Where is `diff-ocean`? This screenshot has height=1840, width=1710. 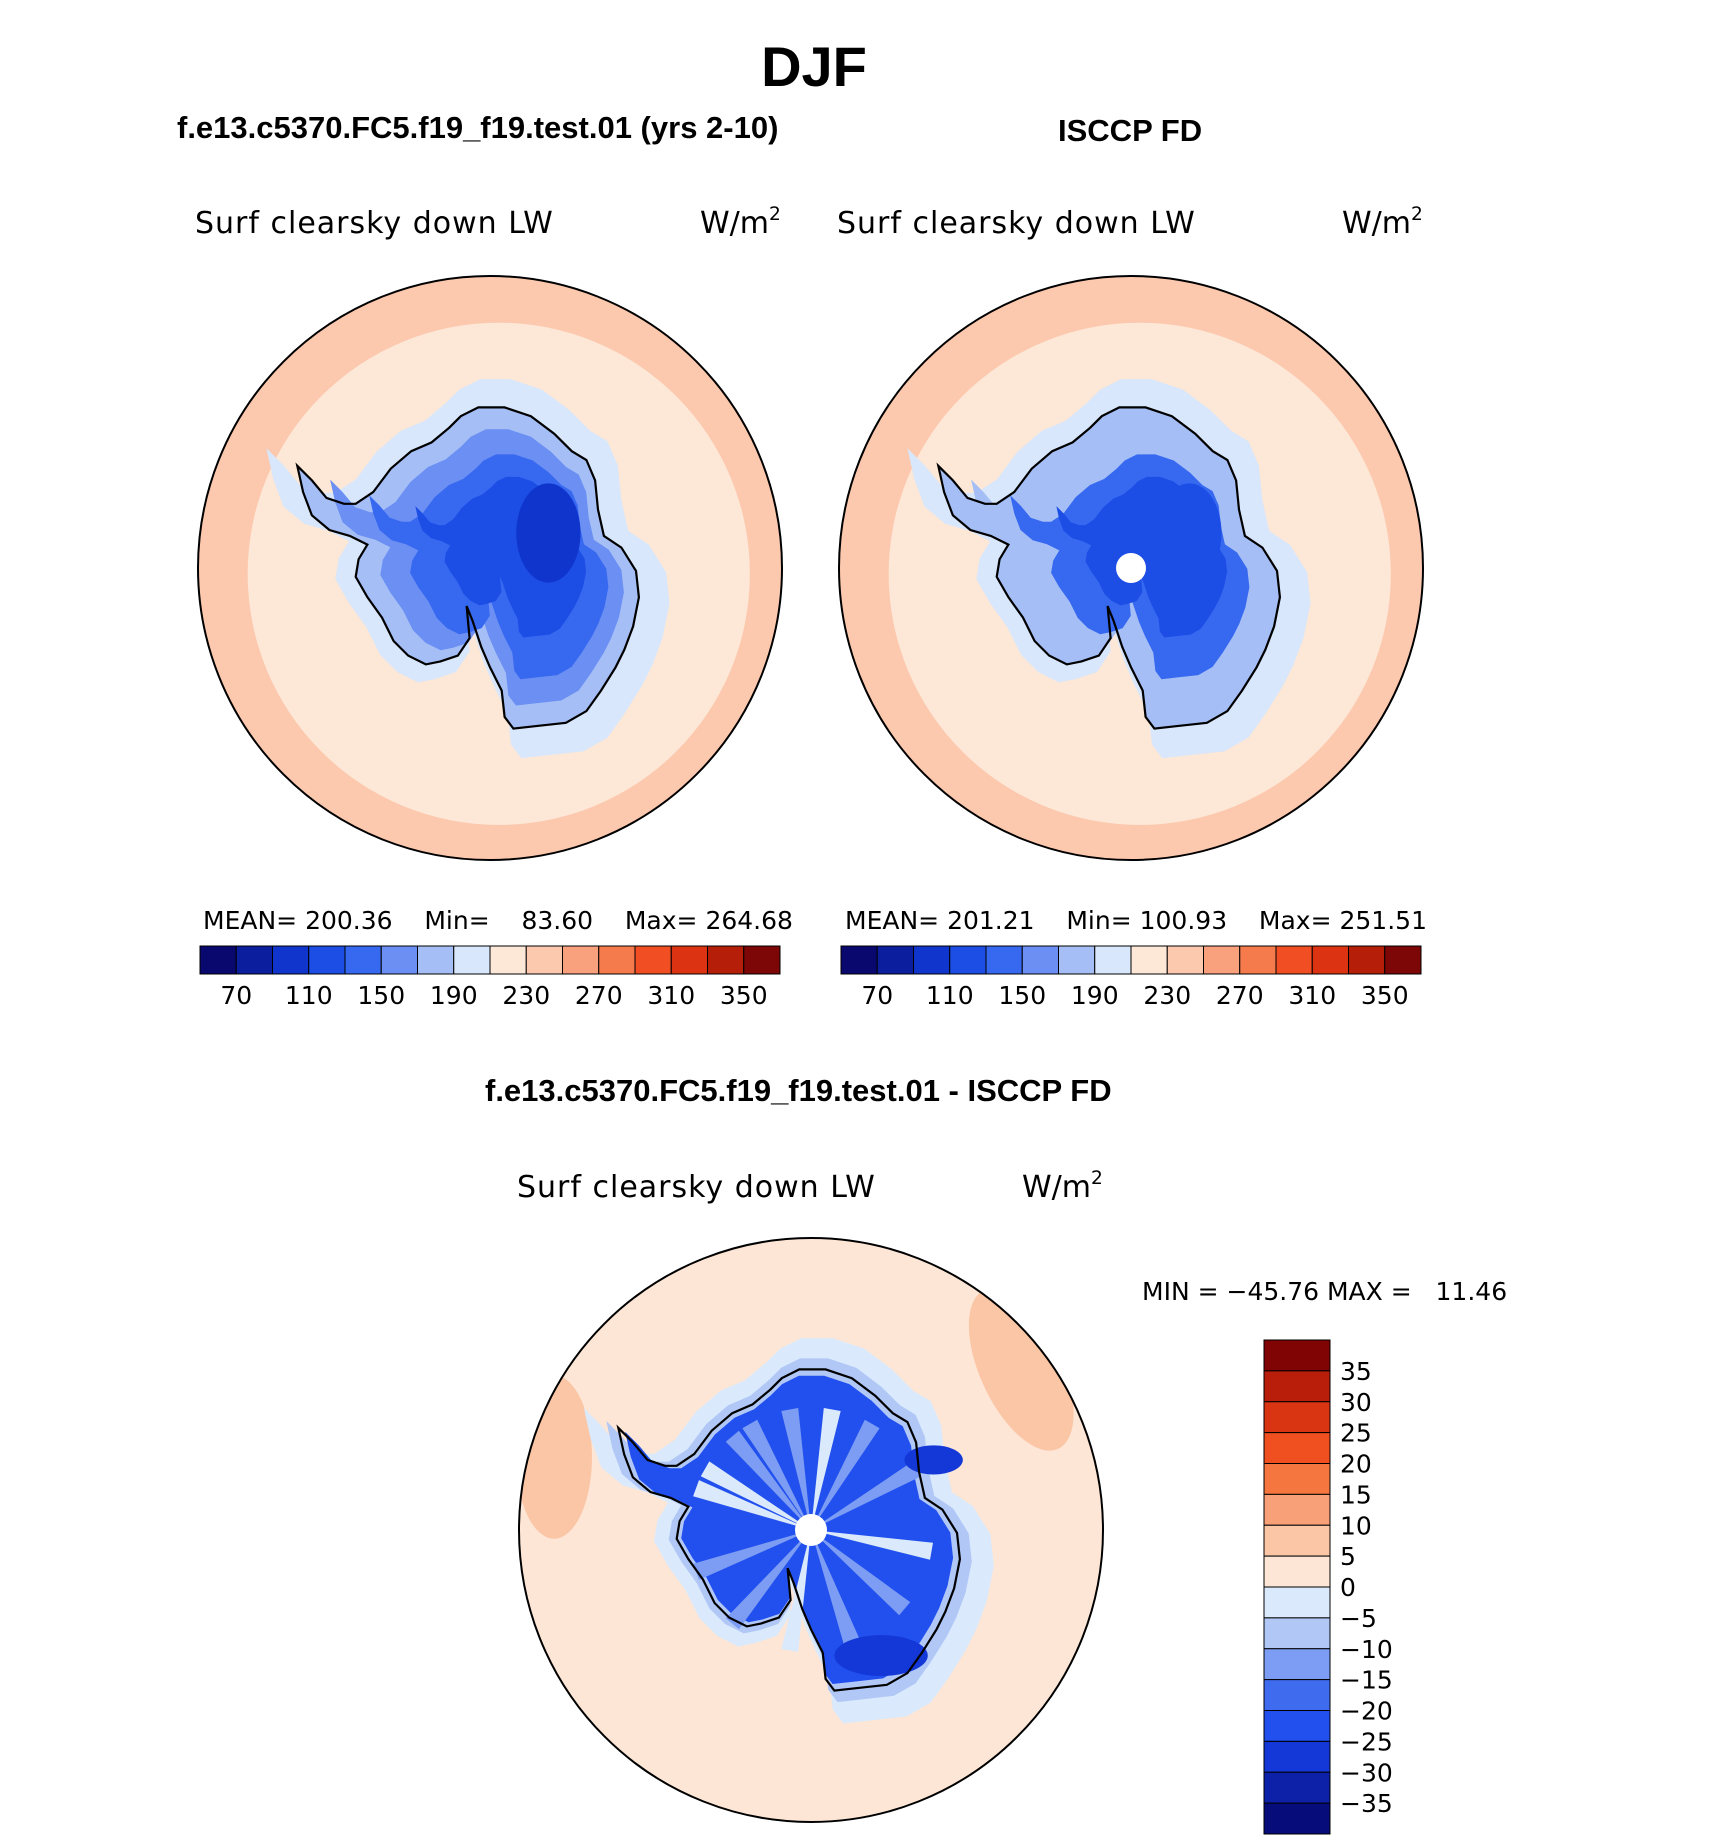 diff-ocean is located at coordinates (811, 1530).